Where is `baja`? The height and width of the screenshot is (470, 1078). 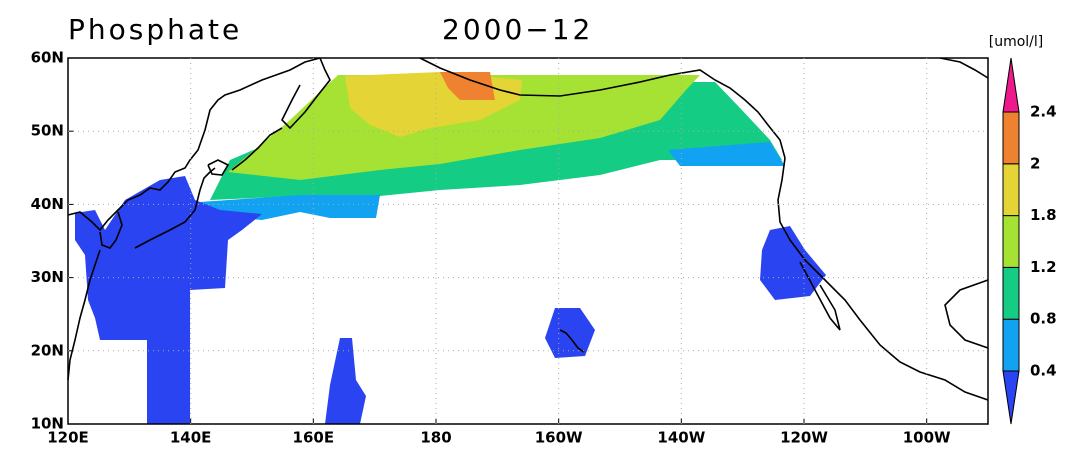
baja is located at coordinates (820, 296).